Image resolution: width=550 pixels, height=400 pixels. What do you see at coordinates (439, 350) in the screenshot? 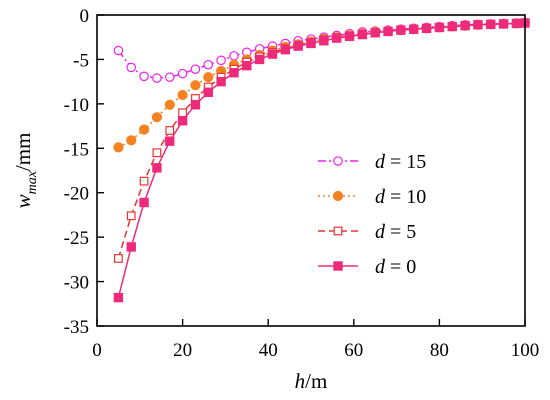
I see `x-tick-label: 80` at bounding box center [439, 350].